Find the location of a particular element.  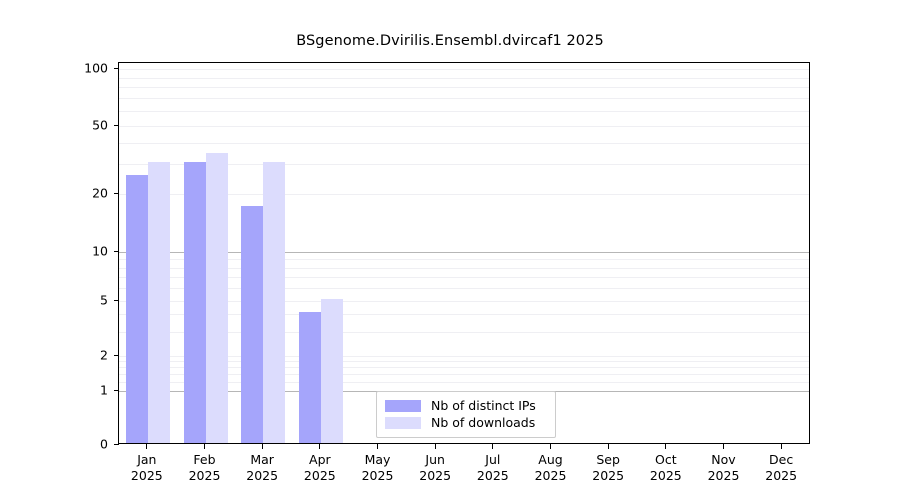

x-tick-month: Sep is located at coordinates (608, 459).